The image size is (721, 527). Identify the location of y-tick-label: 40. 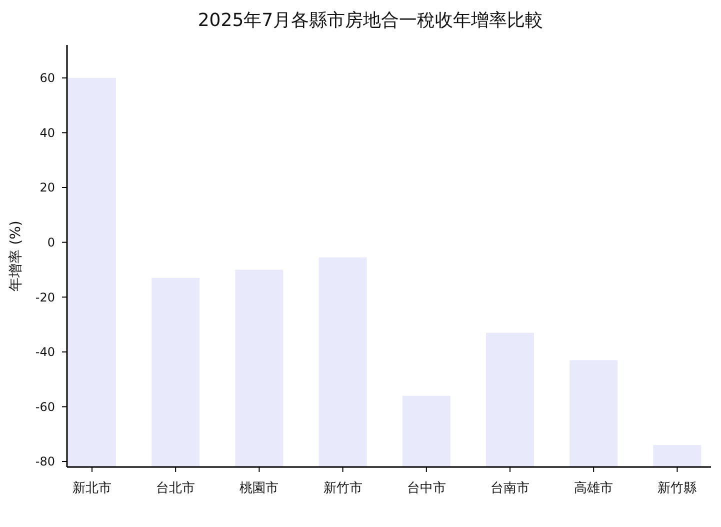
(47, 133).